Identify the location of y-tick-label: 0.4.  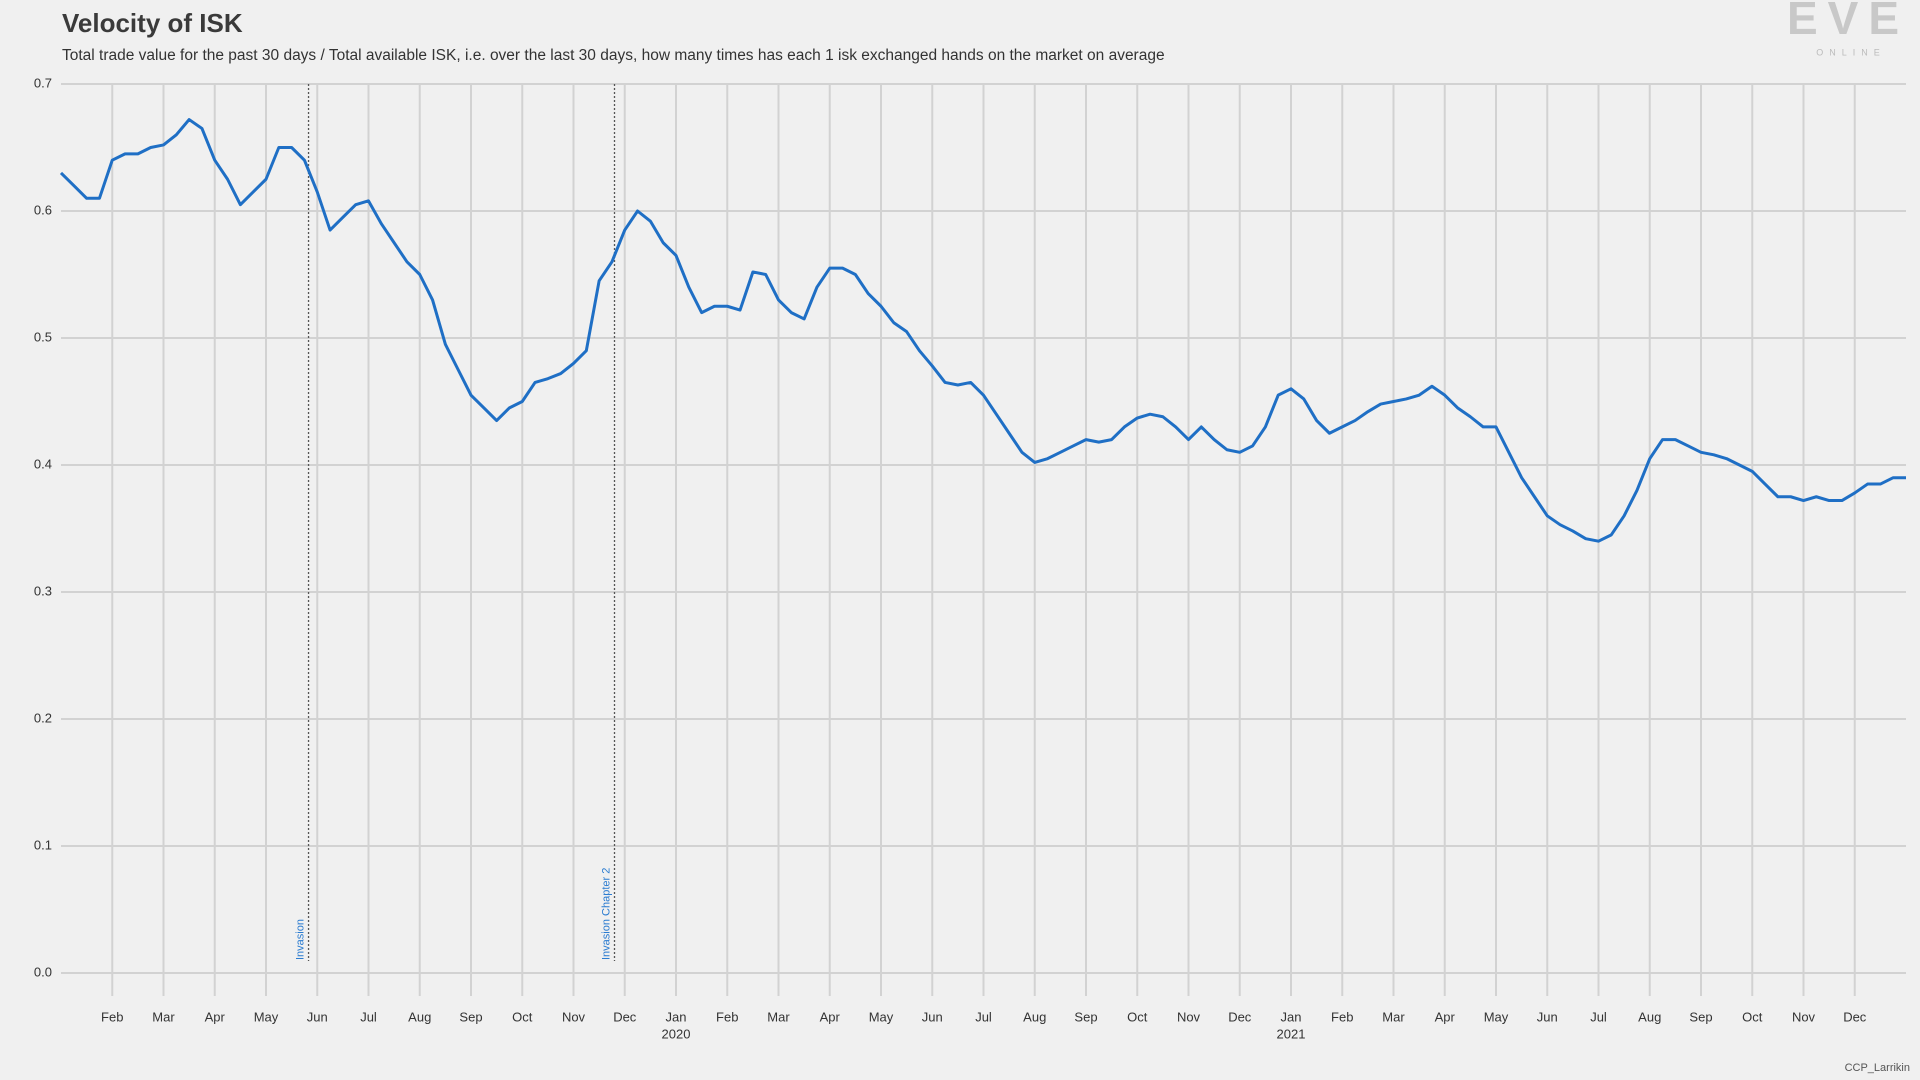
(43, 463).